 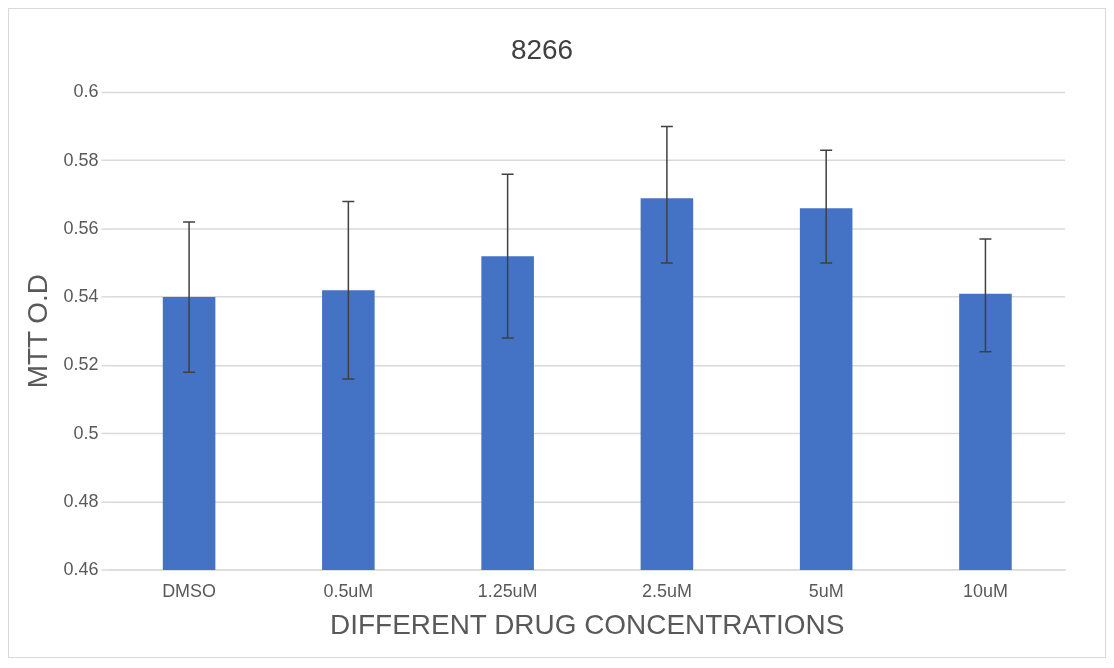 I want to click on y-tick-label: 0.48, so click(x=81, y=500).